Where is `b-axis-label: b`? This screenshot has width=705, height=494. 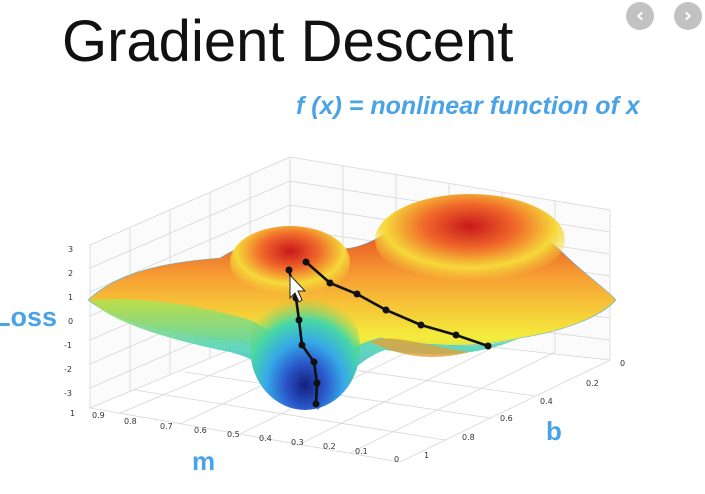
b-axis-label: b is located at coordinates (554, 431).